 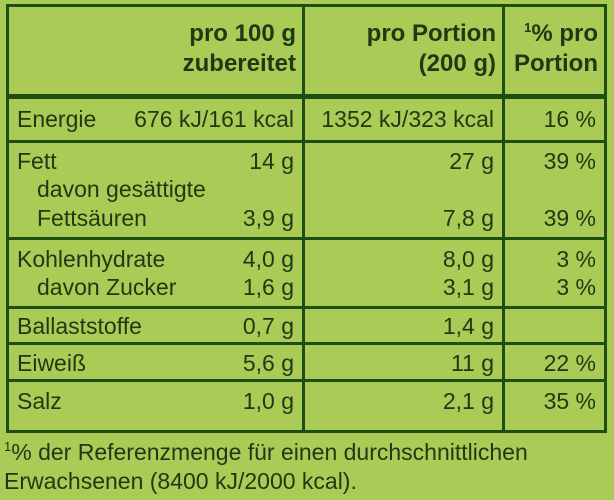 What do you see at coordinates (569, 161) in the screenshot?
I see `row-fett-pct: 39 %` at bounding box center [569, 161].